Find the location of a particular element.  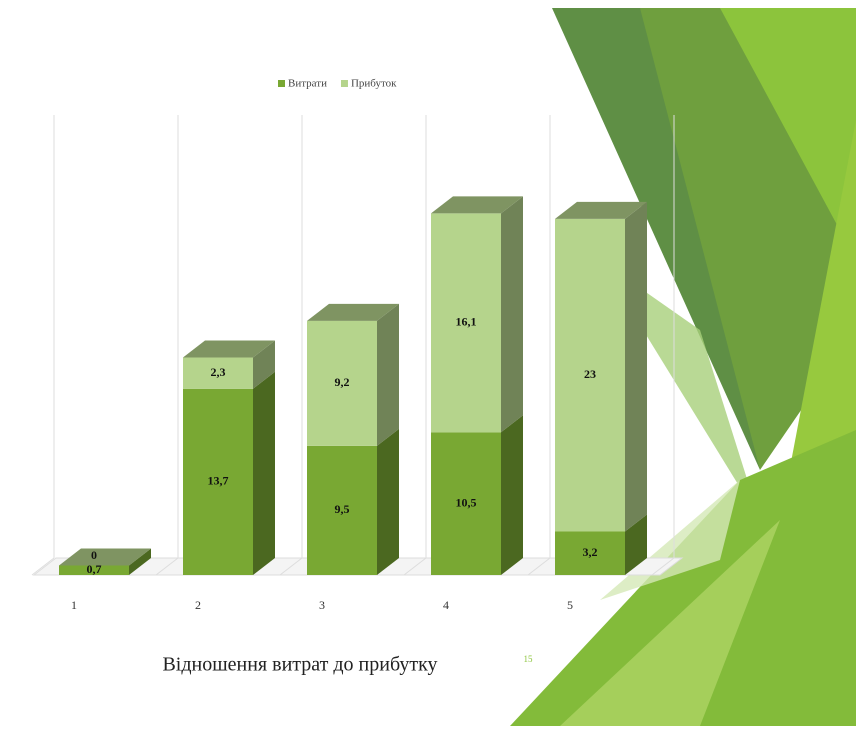

x-tick-label: 4 is located at coordinates (446, 605).